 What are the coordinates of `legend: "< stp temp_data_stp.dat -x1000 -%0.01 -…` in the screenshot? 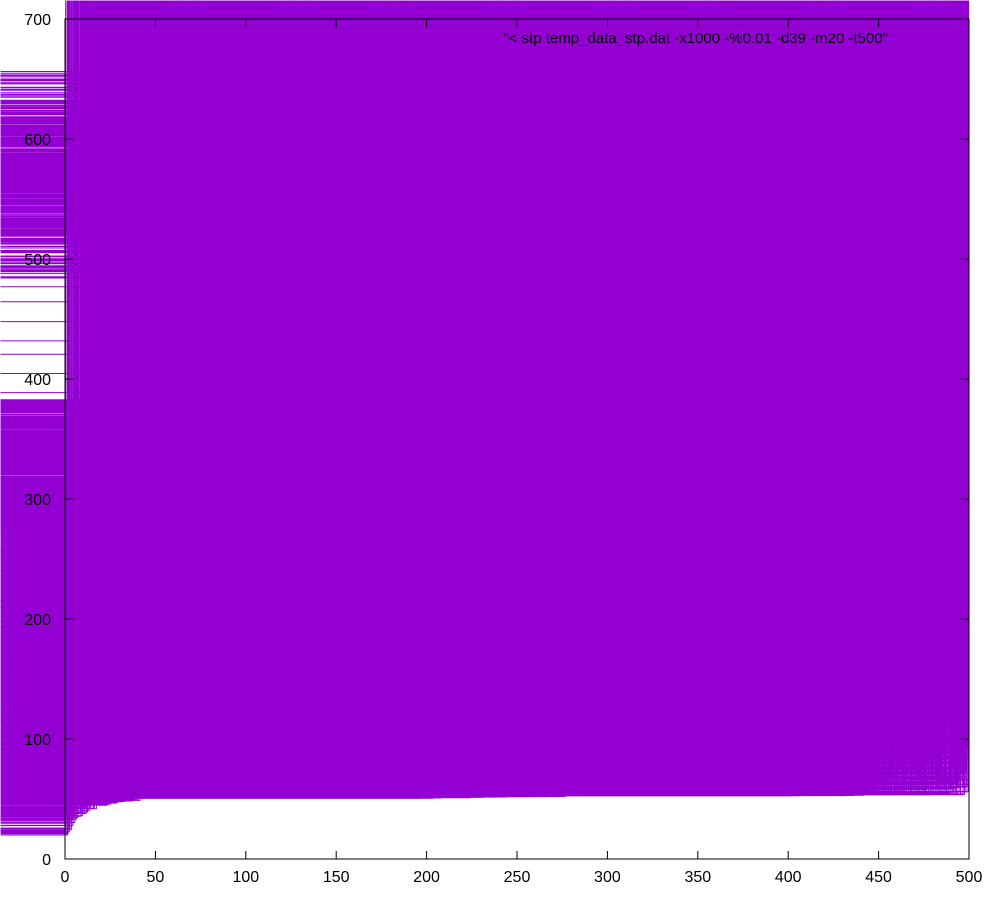 It's located at (716, 38).